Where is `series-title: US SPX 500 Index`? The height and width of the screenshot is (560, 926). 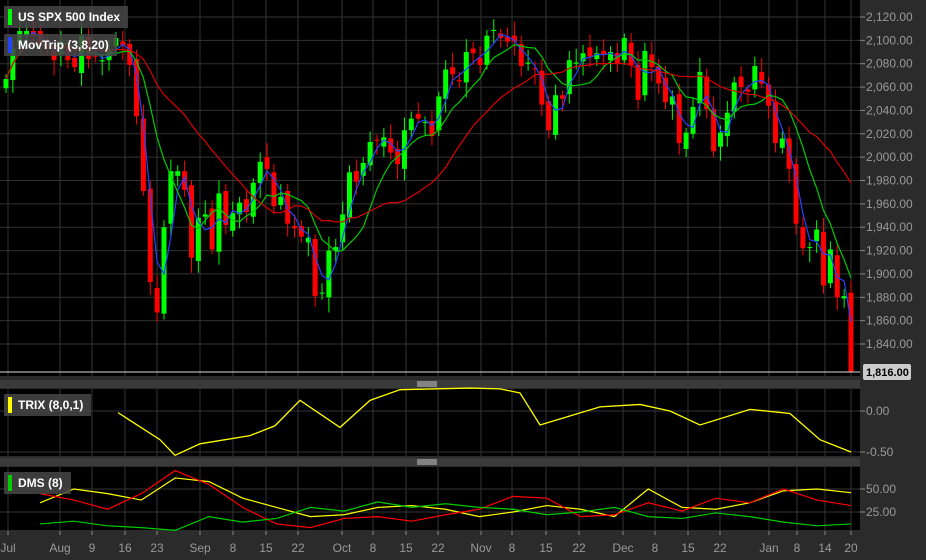 series-title: US SPX 500 Index is located at coordinates (69, 17).